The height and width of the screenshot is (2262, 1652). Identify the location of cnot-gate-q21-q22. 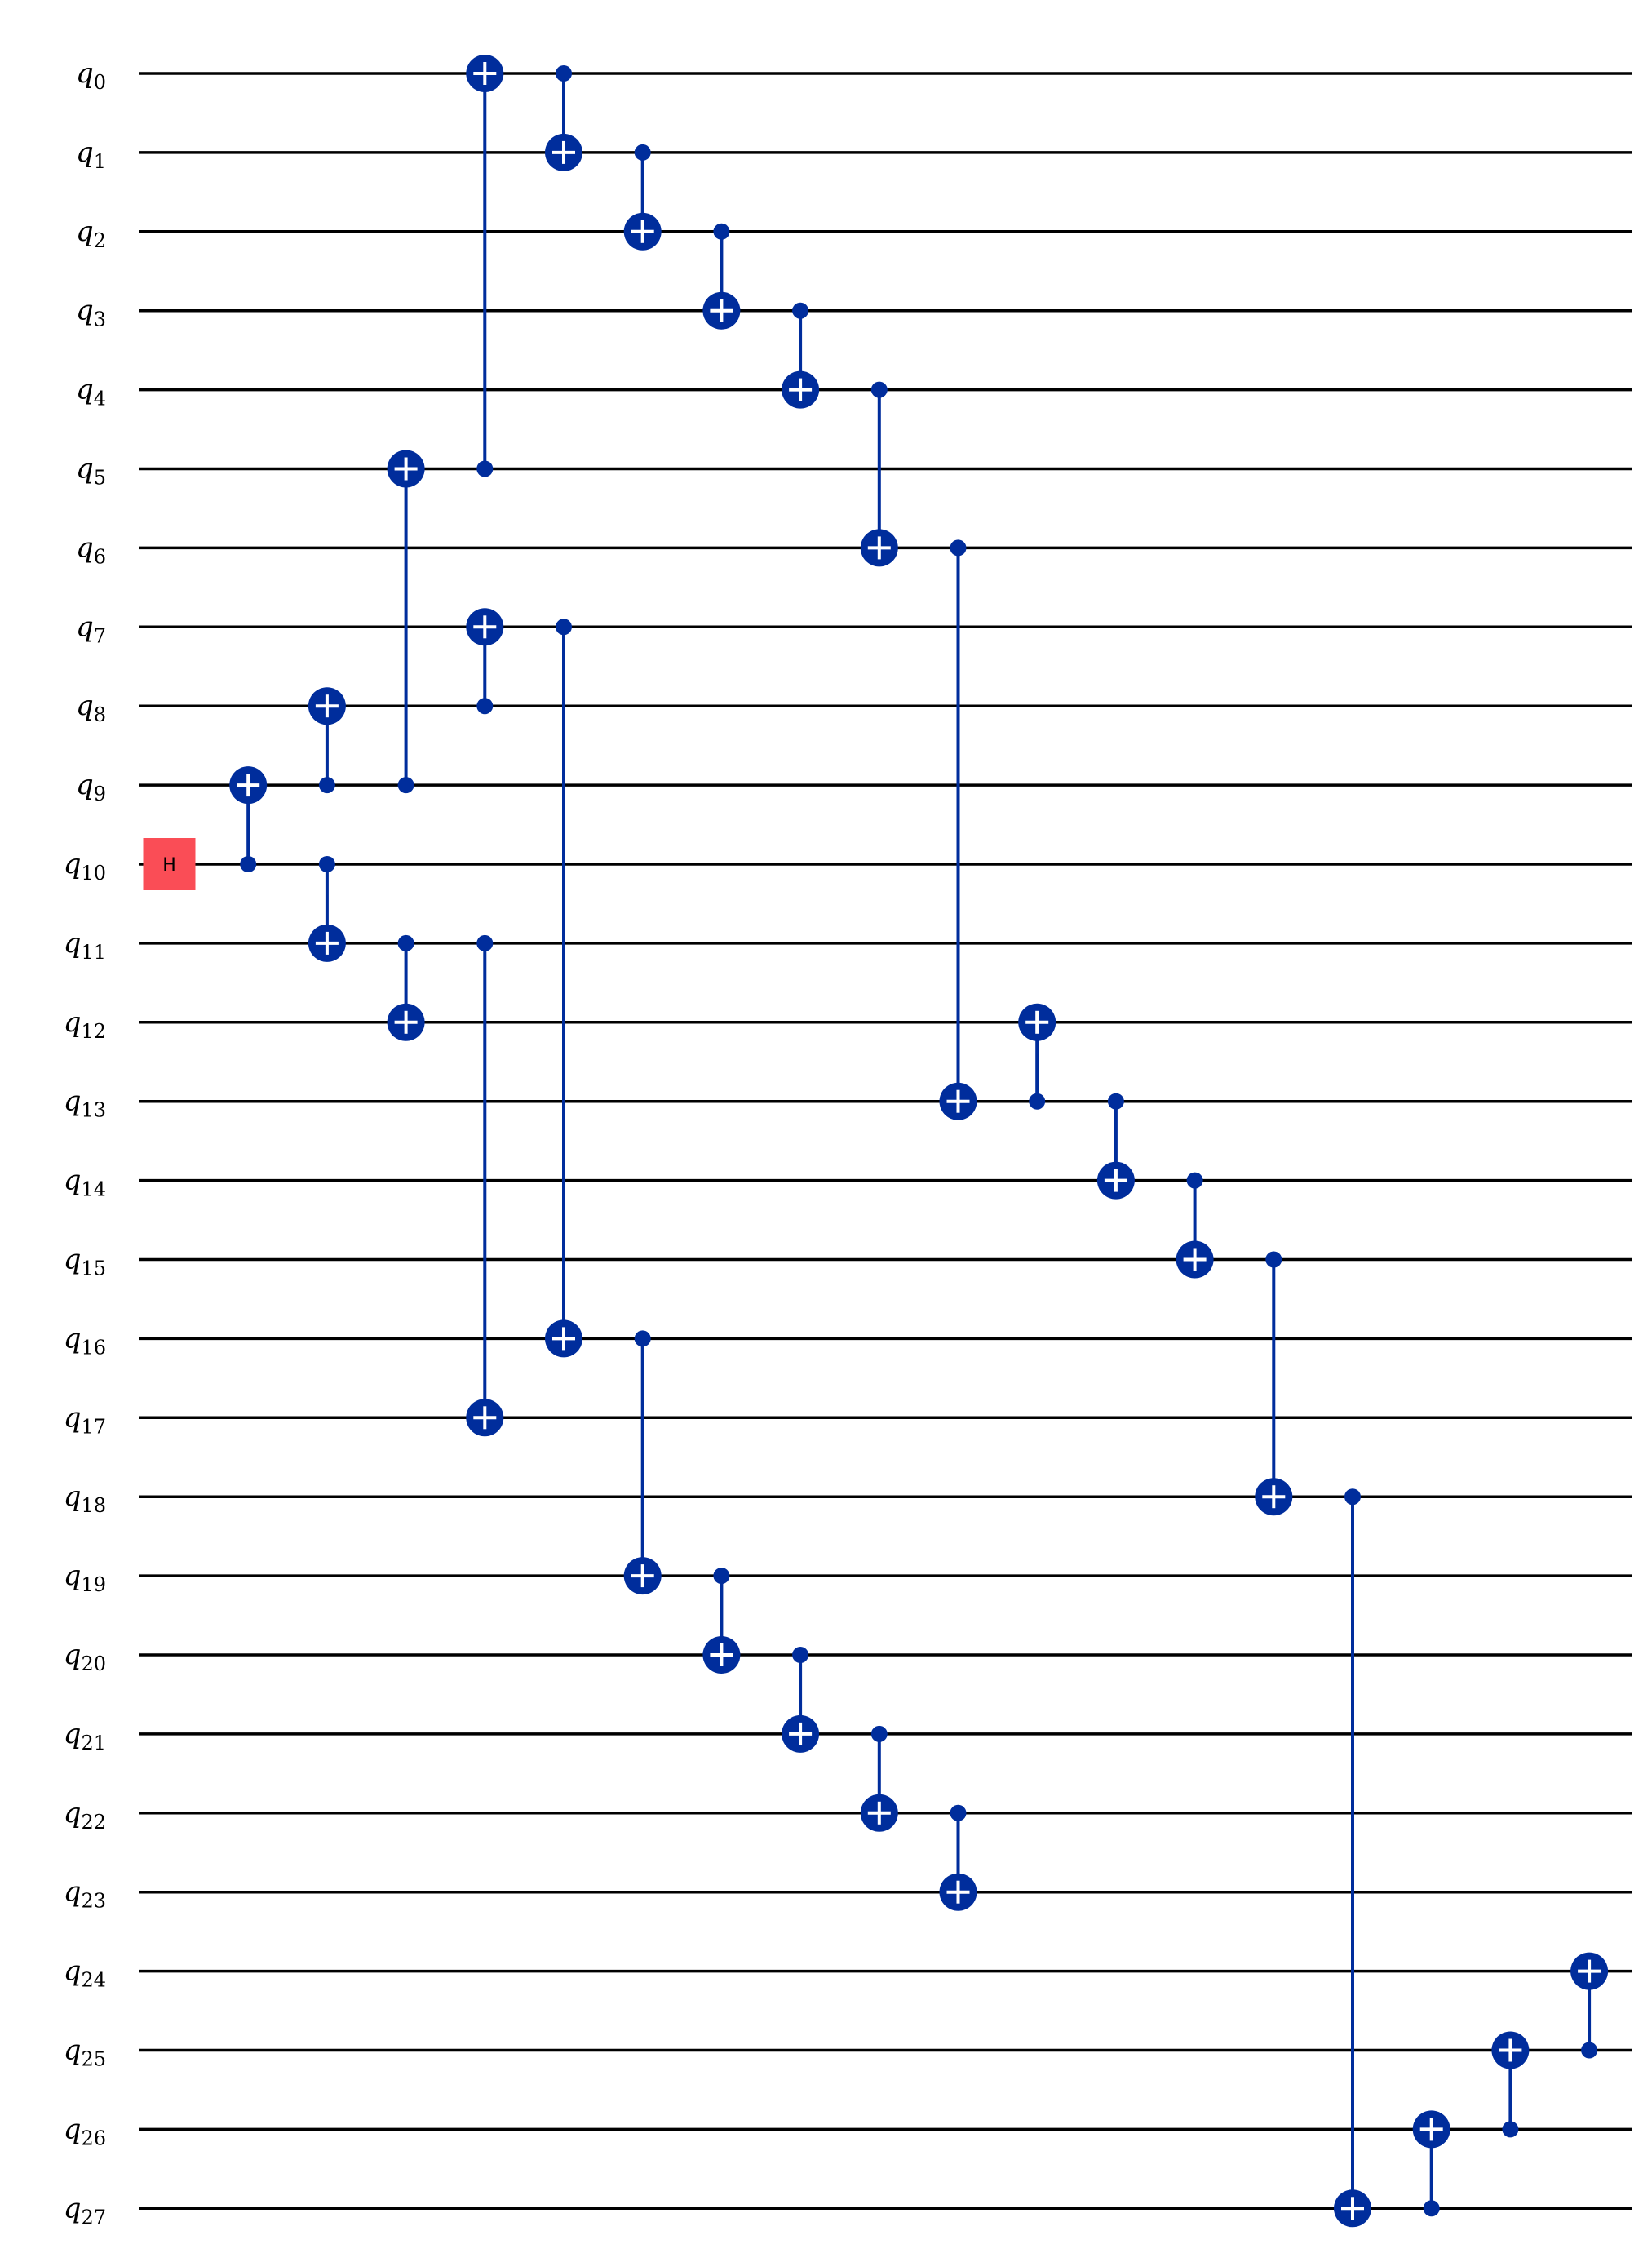
(879, 1778).